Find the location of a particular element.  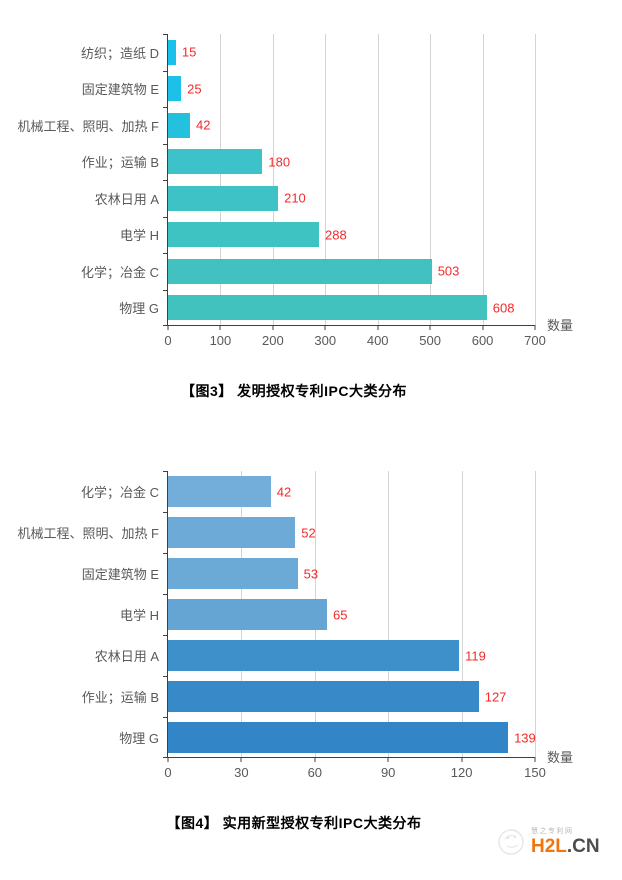

watermark-brand-main: H2L is located at coordinates (549, 846).